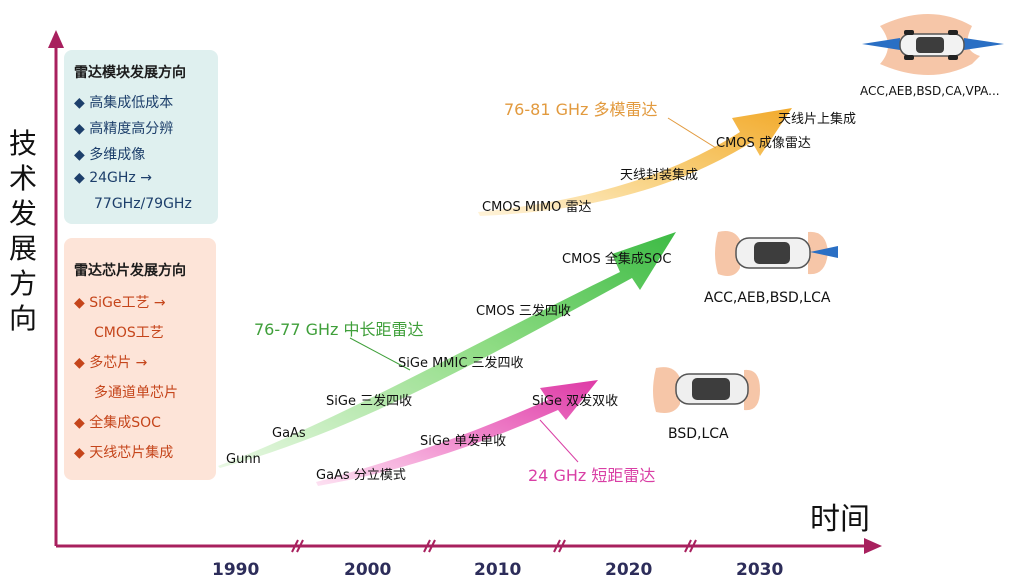 This screenshot has height=586, width=1036. What do you see at coordinates (368, 570) in the screenshot?
I see `year-label: 2000` at bounding box center [368, 570].